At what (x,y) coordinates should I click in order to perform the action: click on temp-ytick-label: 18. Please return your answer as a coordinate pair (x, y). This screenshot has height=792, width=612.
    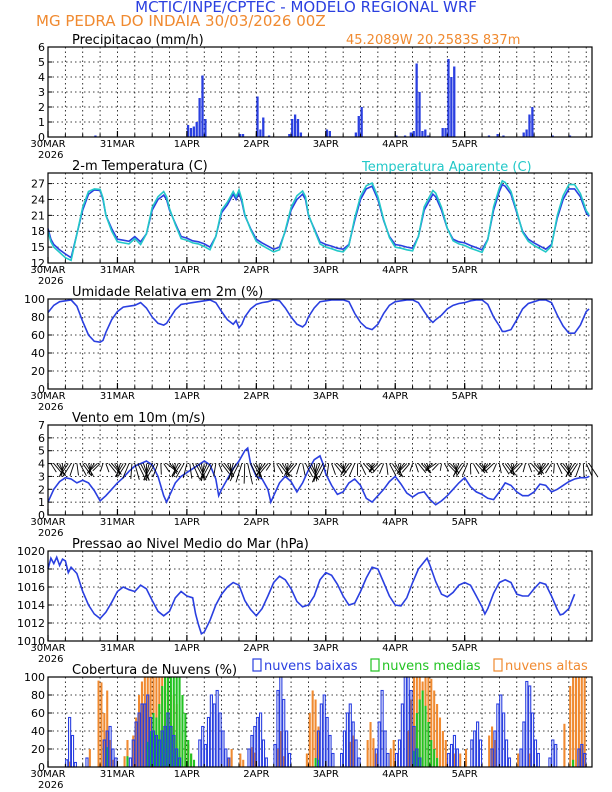
    Looking at the image, I should click on (38, 231).